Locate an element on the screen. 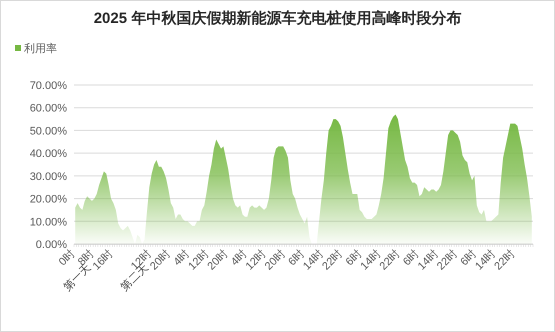 The image size is (555, 332). y-tick-label: 30.00% is located at coordinates (49, 176).